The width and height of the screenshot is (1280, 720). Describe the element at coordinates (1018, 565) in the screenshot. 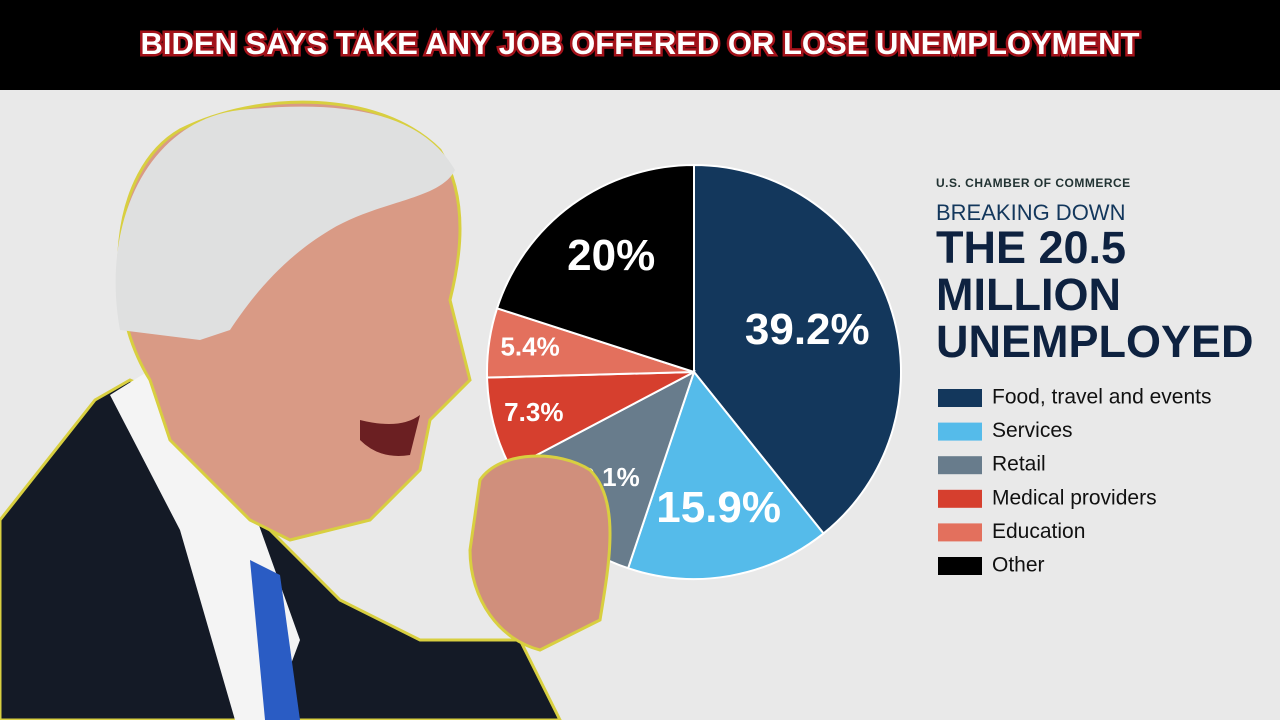

I see `legend-label: Other` at that location.